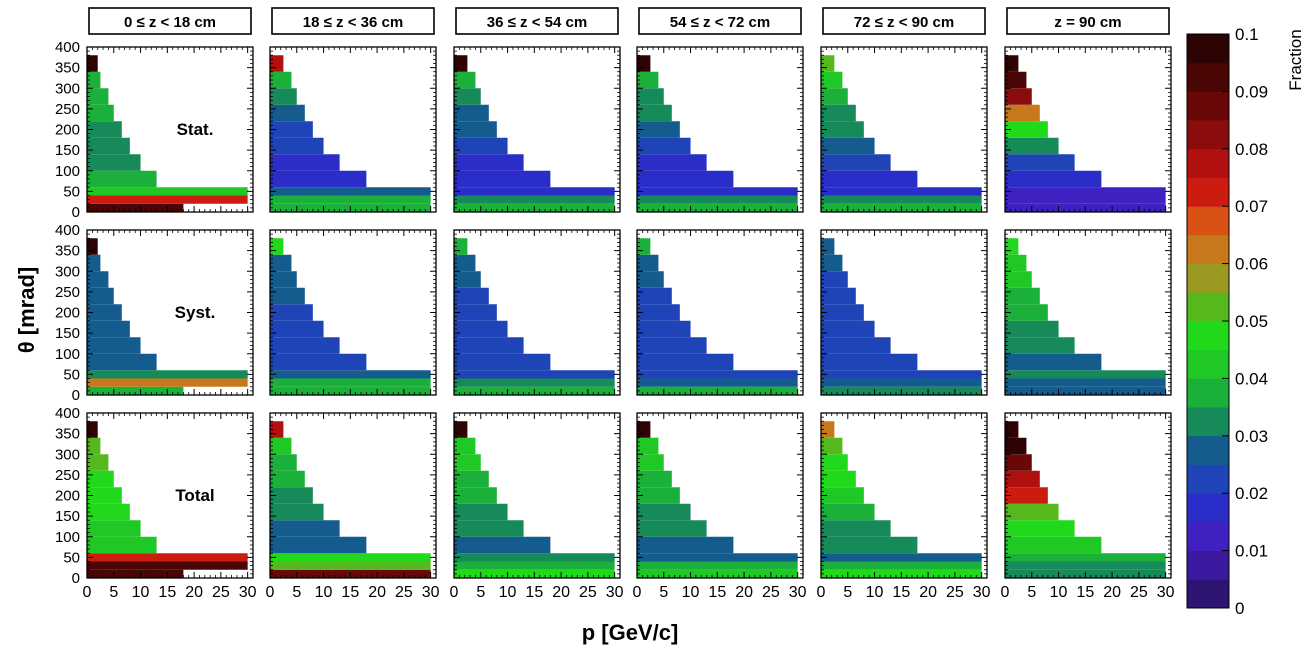 The image size is (1313, 647). Describe the element at coordinates (67, 292) in the screenshot. I see `y-tick-label: 250` at that location.